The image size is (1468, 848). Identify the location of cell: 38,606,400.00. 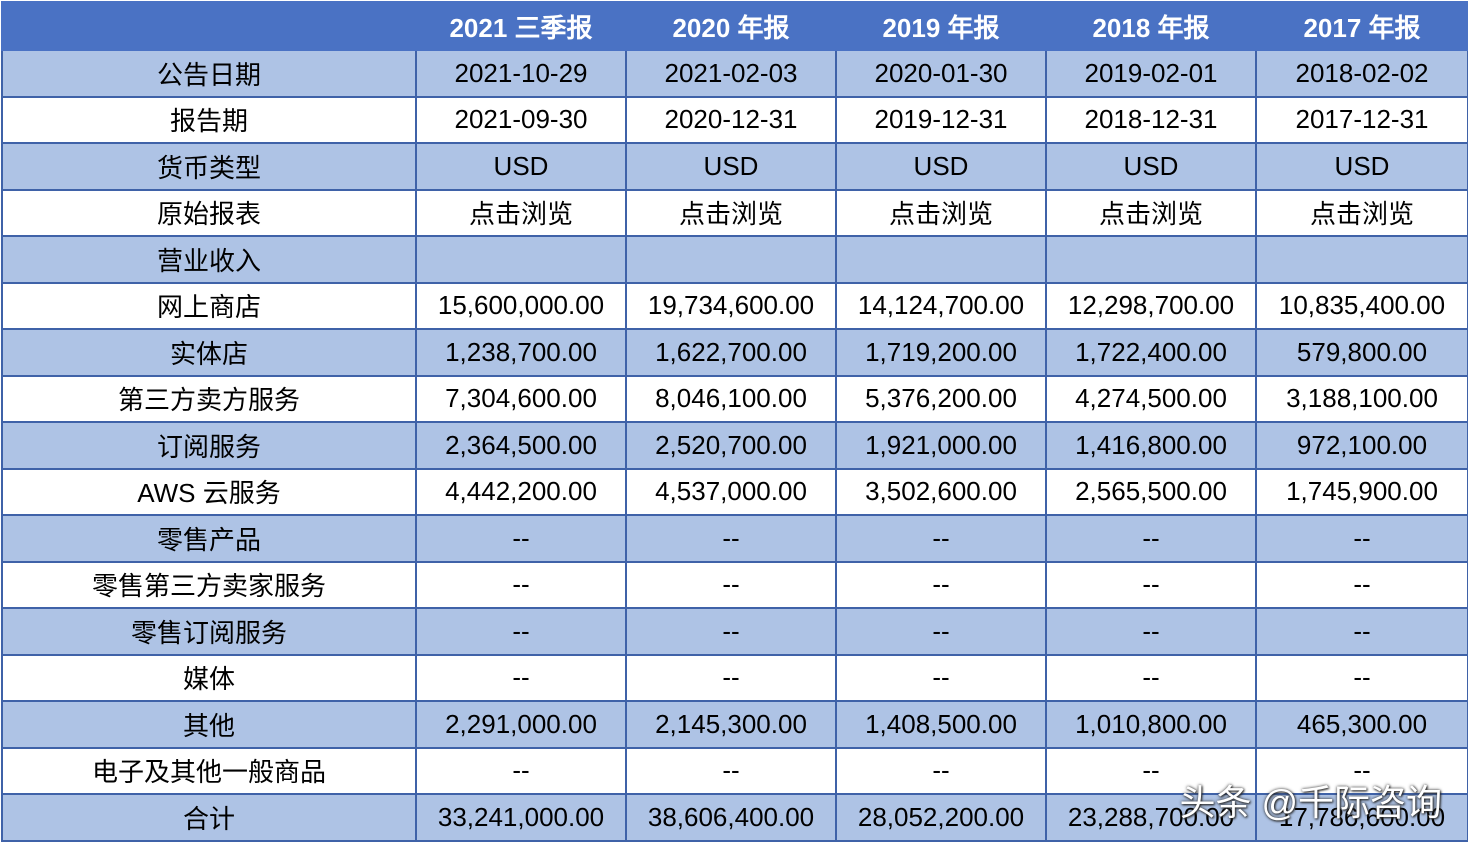
(731, 817).